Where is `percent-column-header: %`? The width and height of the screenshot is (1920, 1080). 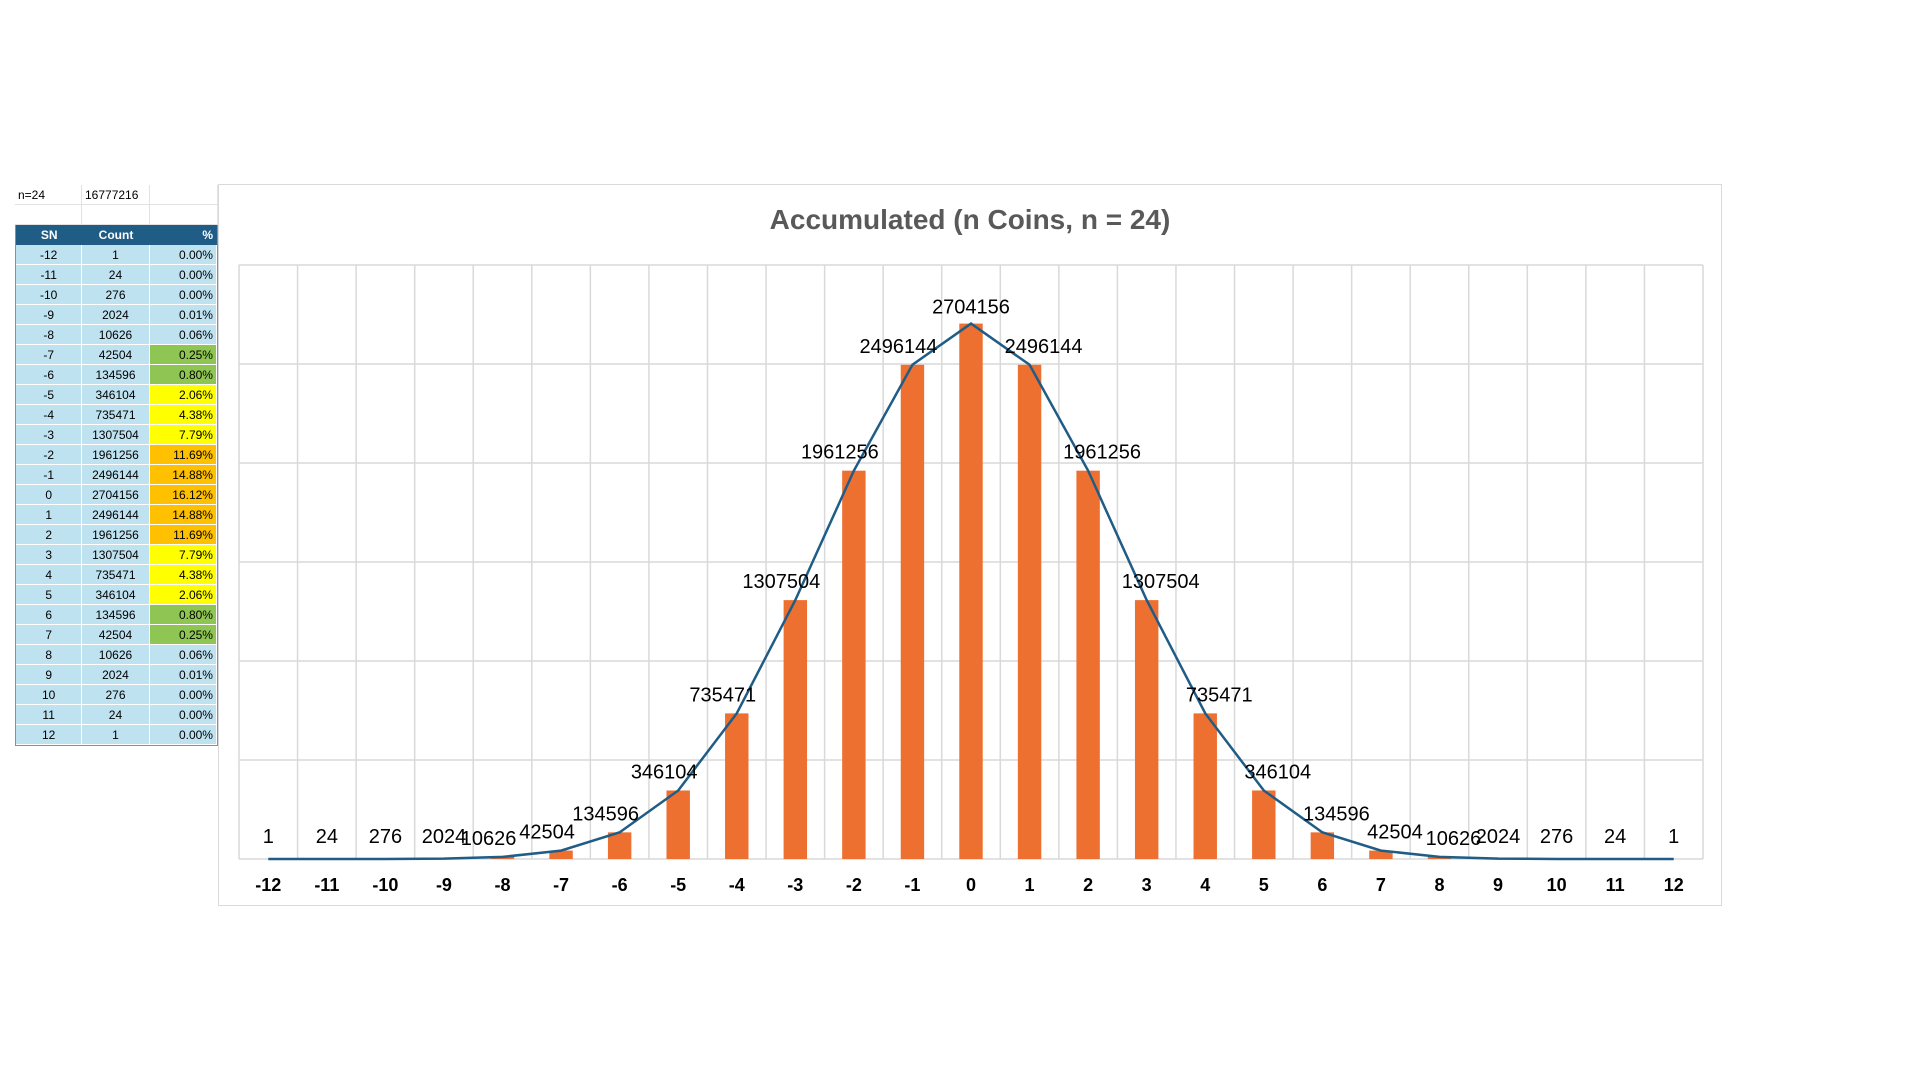 percent-column-header: % is located at coordinates (207, 235).